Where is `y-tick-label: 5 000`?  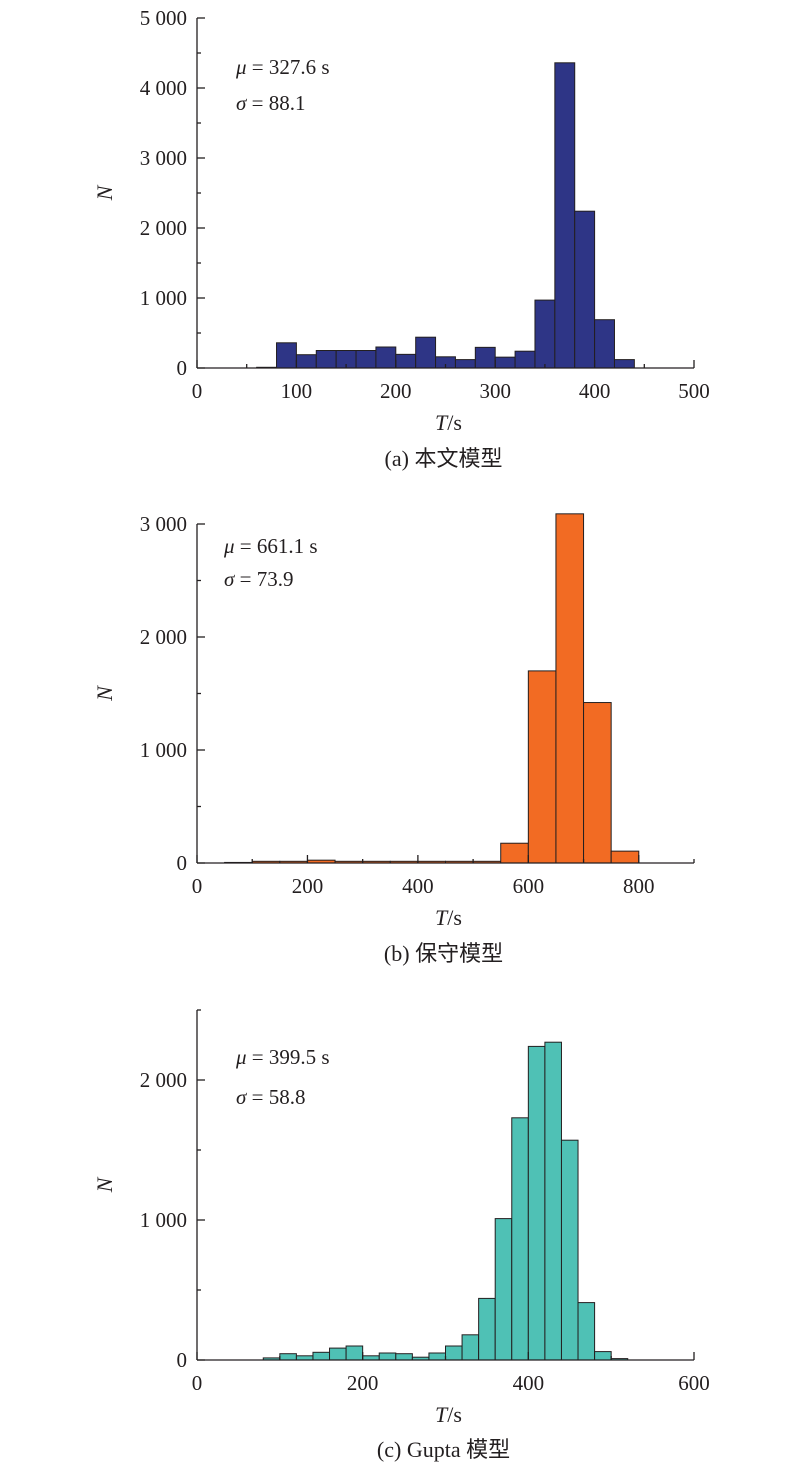
y-tick-label: 5 000 is located at coordinates (163, 18).